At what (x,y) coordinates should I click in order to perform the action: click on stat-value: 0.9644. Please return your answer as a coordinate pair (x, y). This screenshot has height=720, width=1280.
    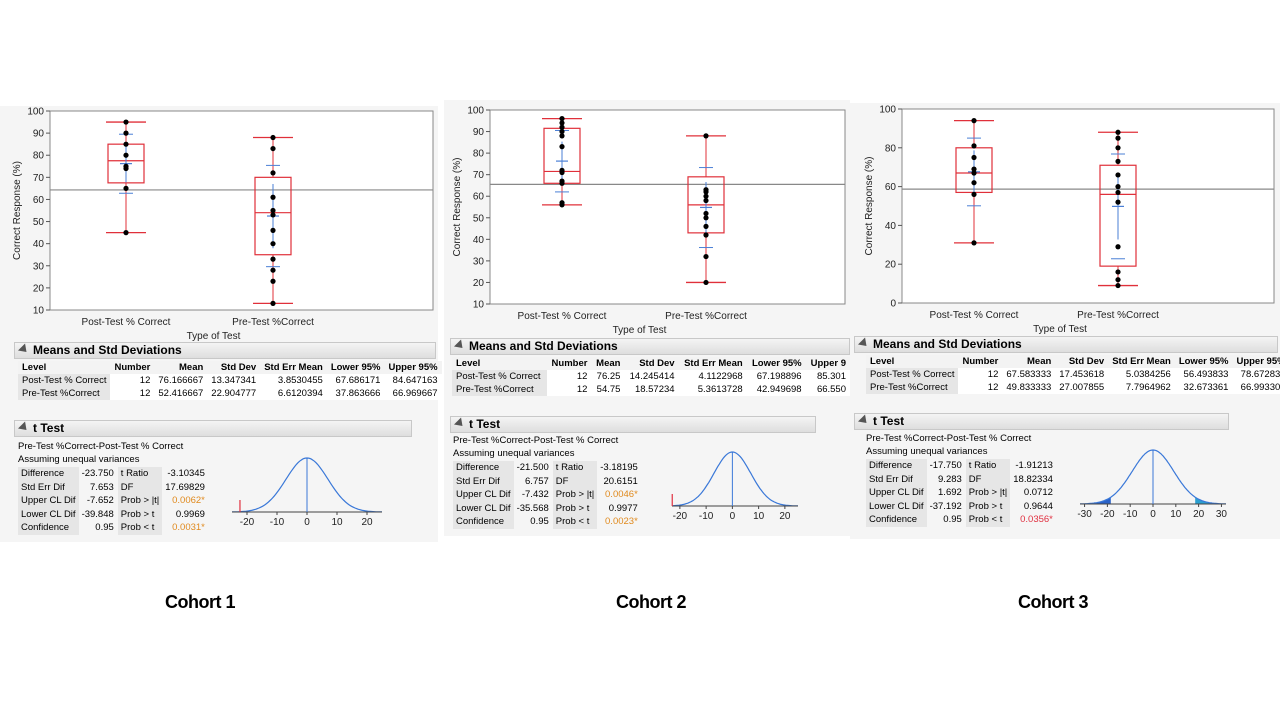
    Looking at the image, I should click on (1038, 506).